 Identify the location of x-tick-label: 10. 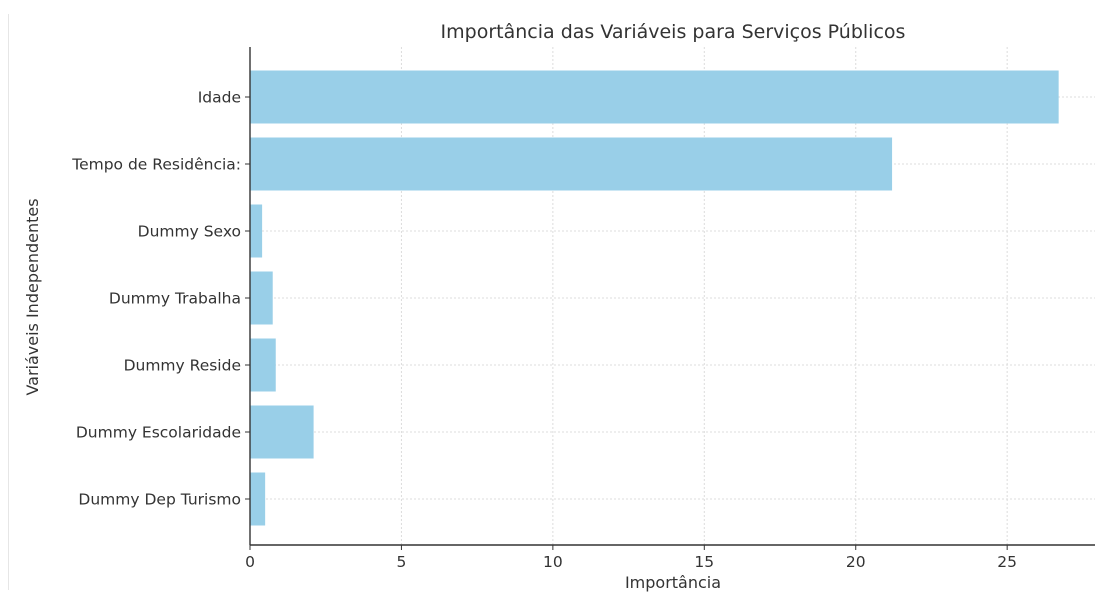
(553, 562).